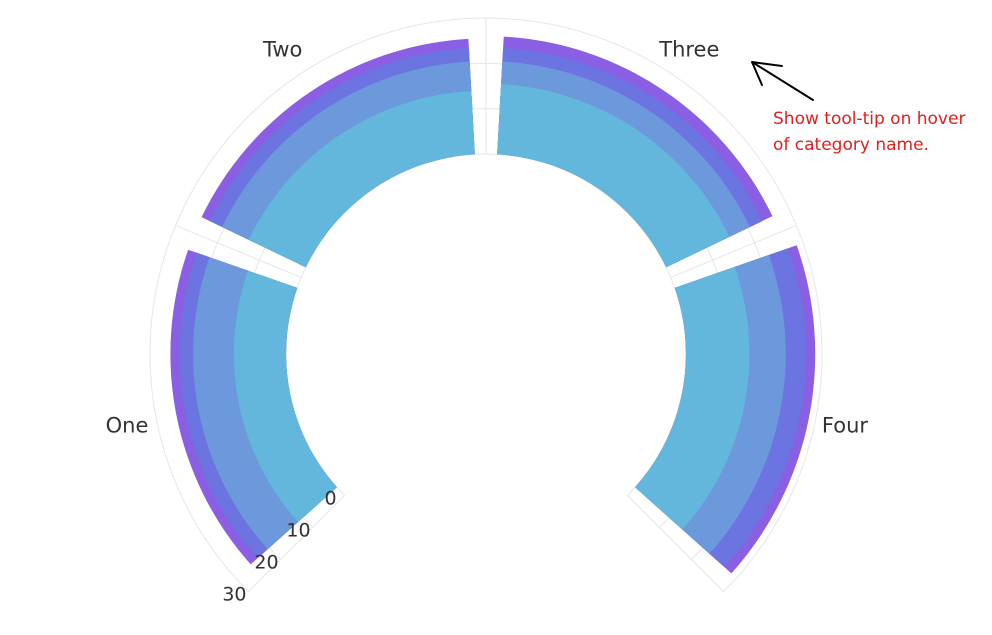 Image resolution: width=992 pixels, height=635 pixels. Describe the element at coordinates (782, 81) in the screenshot. I see `annotation-arrow-icon` at that location.